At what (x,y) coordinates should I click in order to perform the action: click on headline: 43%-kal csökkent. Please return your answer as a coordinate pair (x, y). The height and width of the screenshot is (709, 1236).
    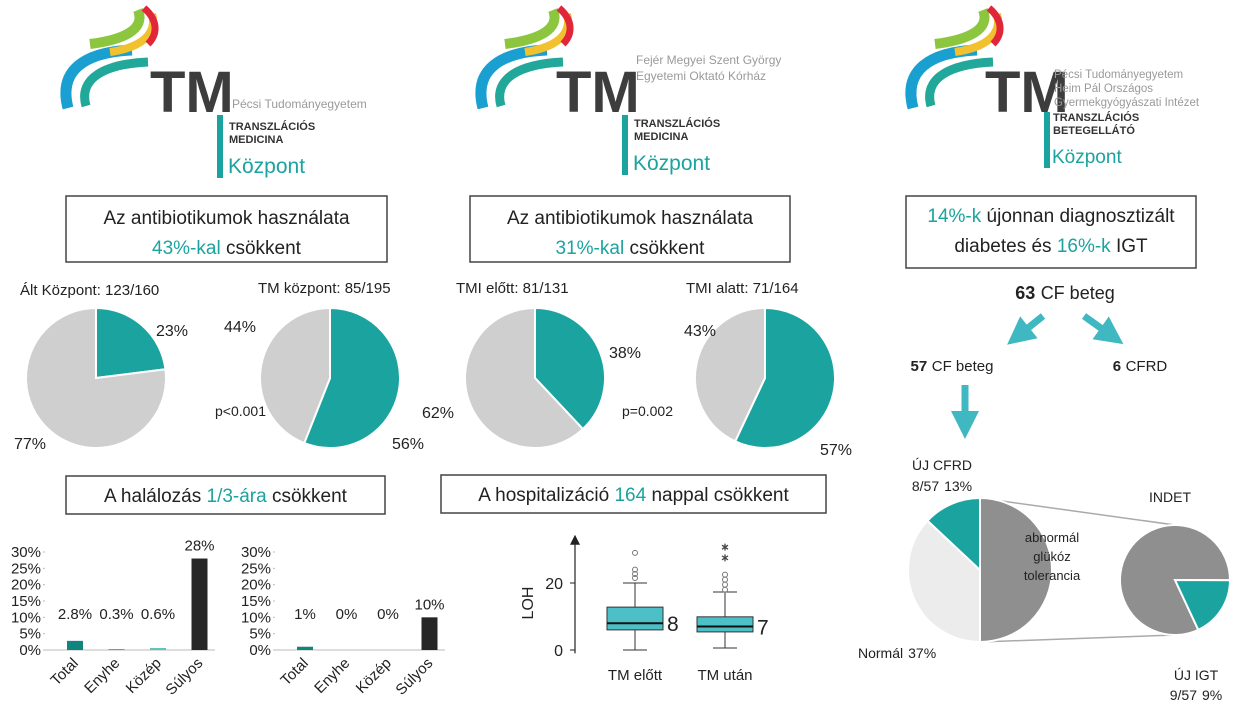
    Looking at the image, I should click on (227, 248).